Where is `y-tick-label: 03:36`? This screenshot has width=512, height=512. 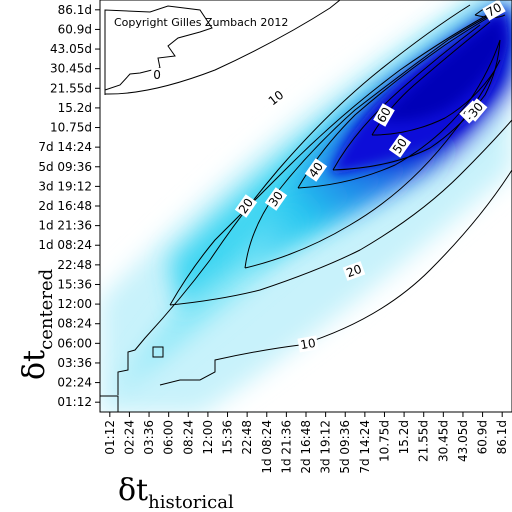
y-tick-label: 03:36 is located at coordinates (74, 363).